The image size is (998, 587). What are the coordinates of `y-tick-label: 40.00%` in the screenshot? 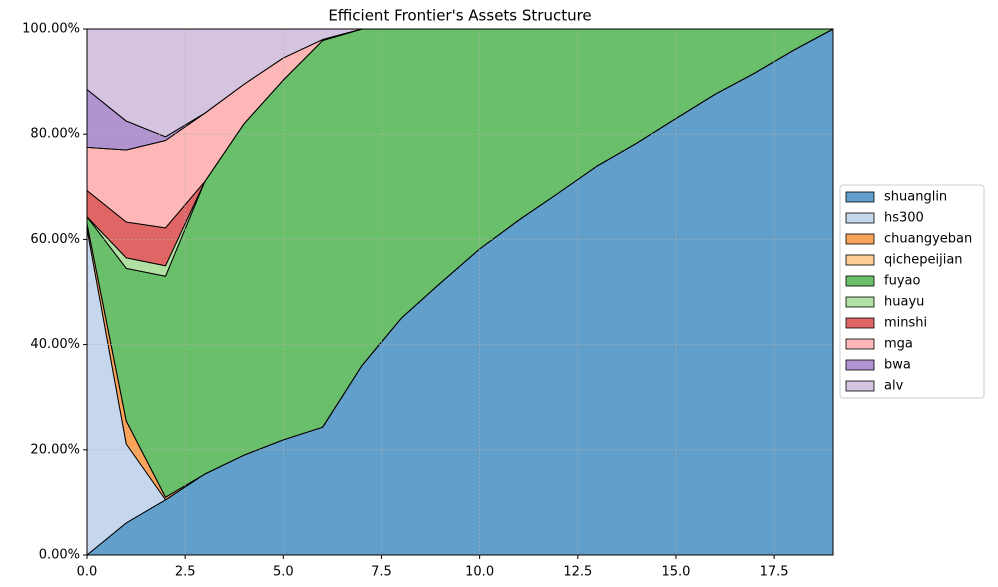 It's located at (55, 344).